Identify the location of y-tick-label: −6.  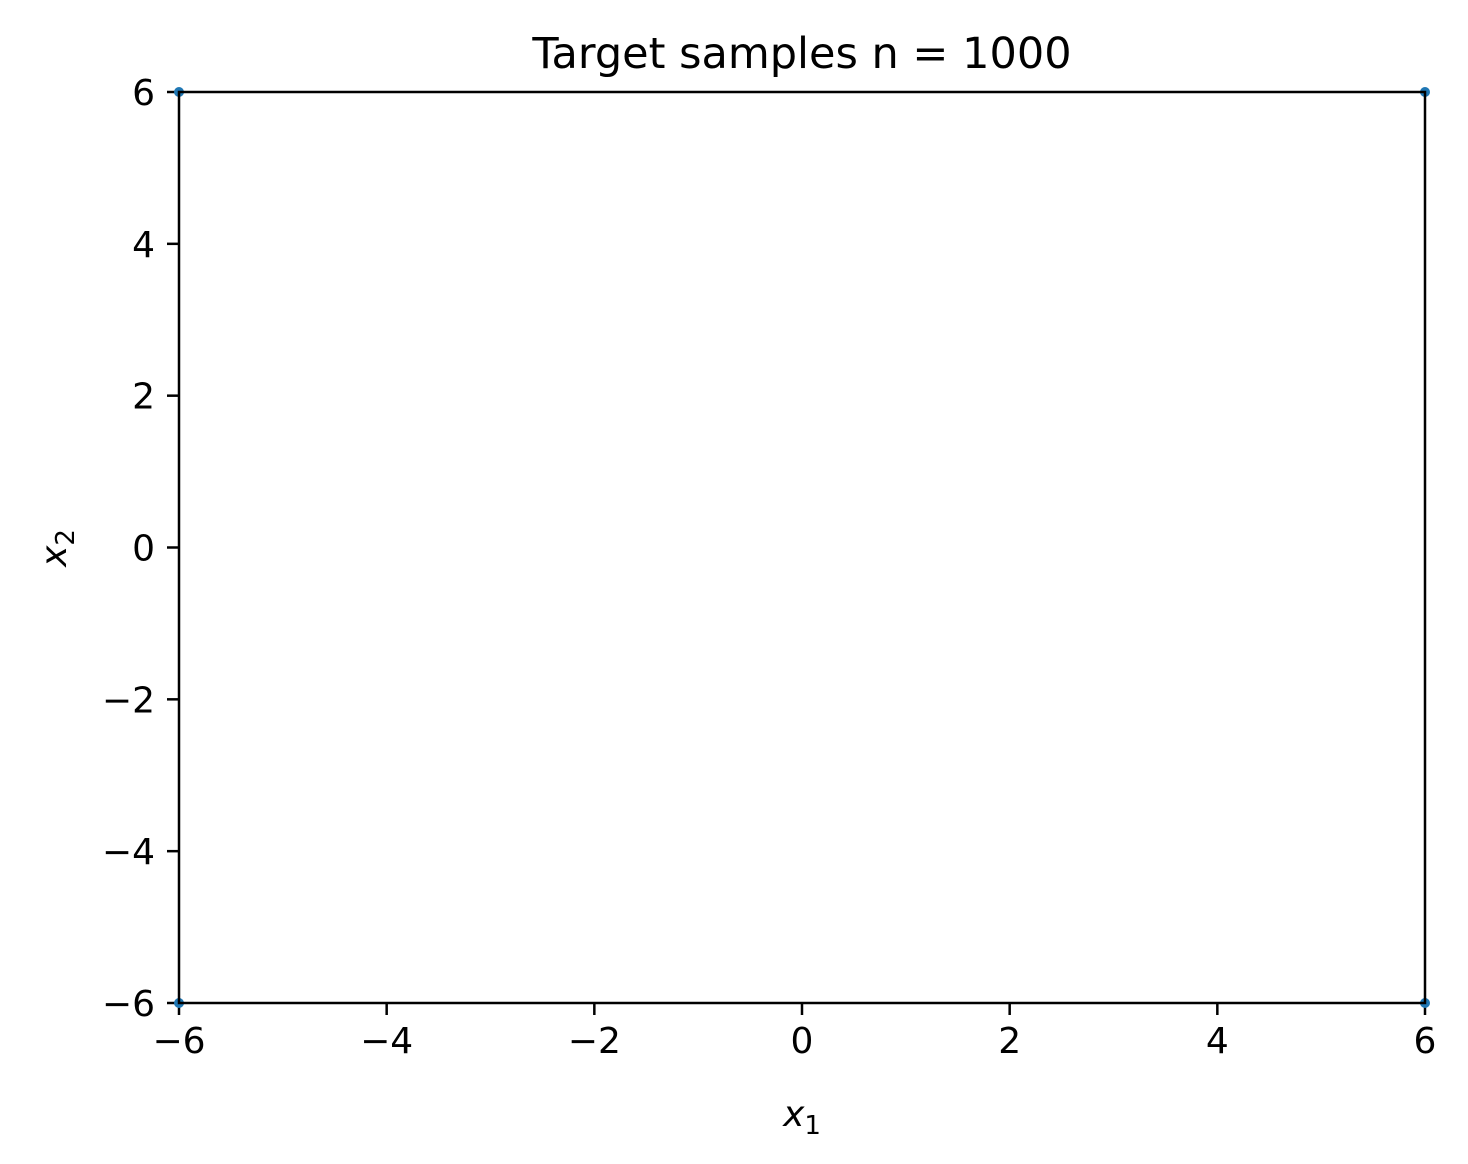
(128, 1004).